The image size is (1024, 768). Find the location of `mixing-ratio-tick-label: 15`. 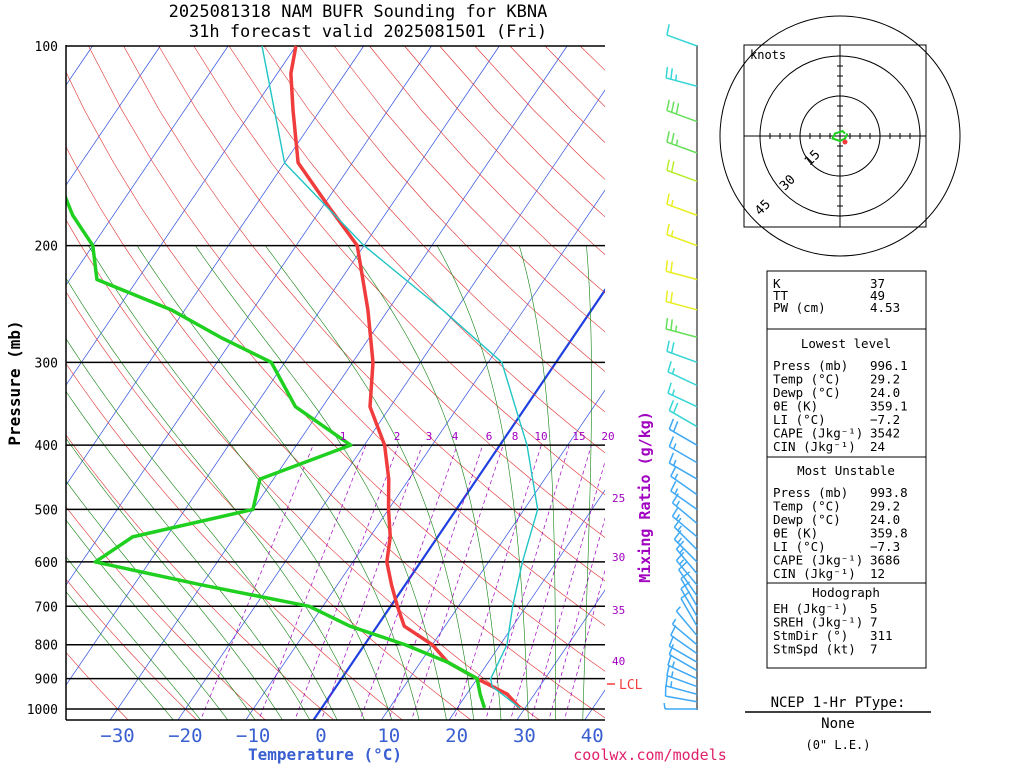

mixing-ratio-tick-label: 15 is located at coordinates (578, 436).